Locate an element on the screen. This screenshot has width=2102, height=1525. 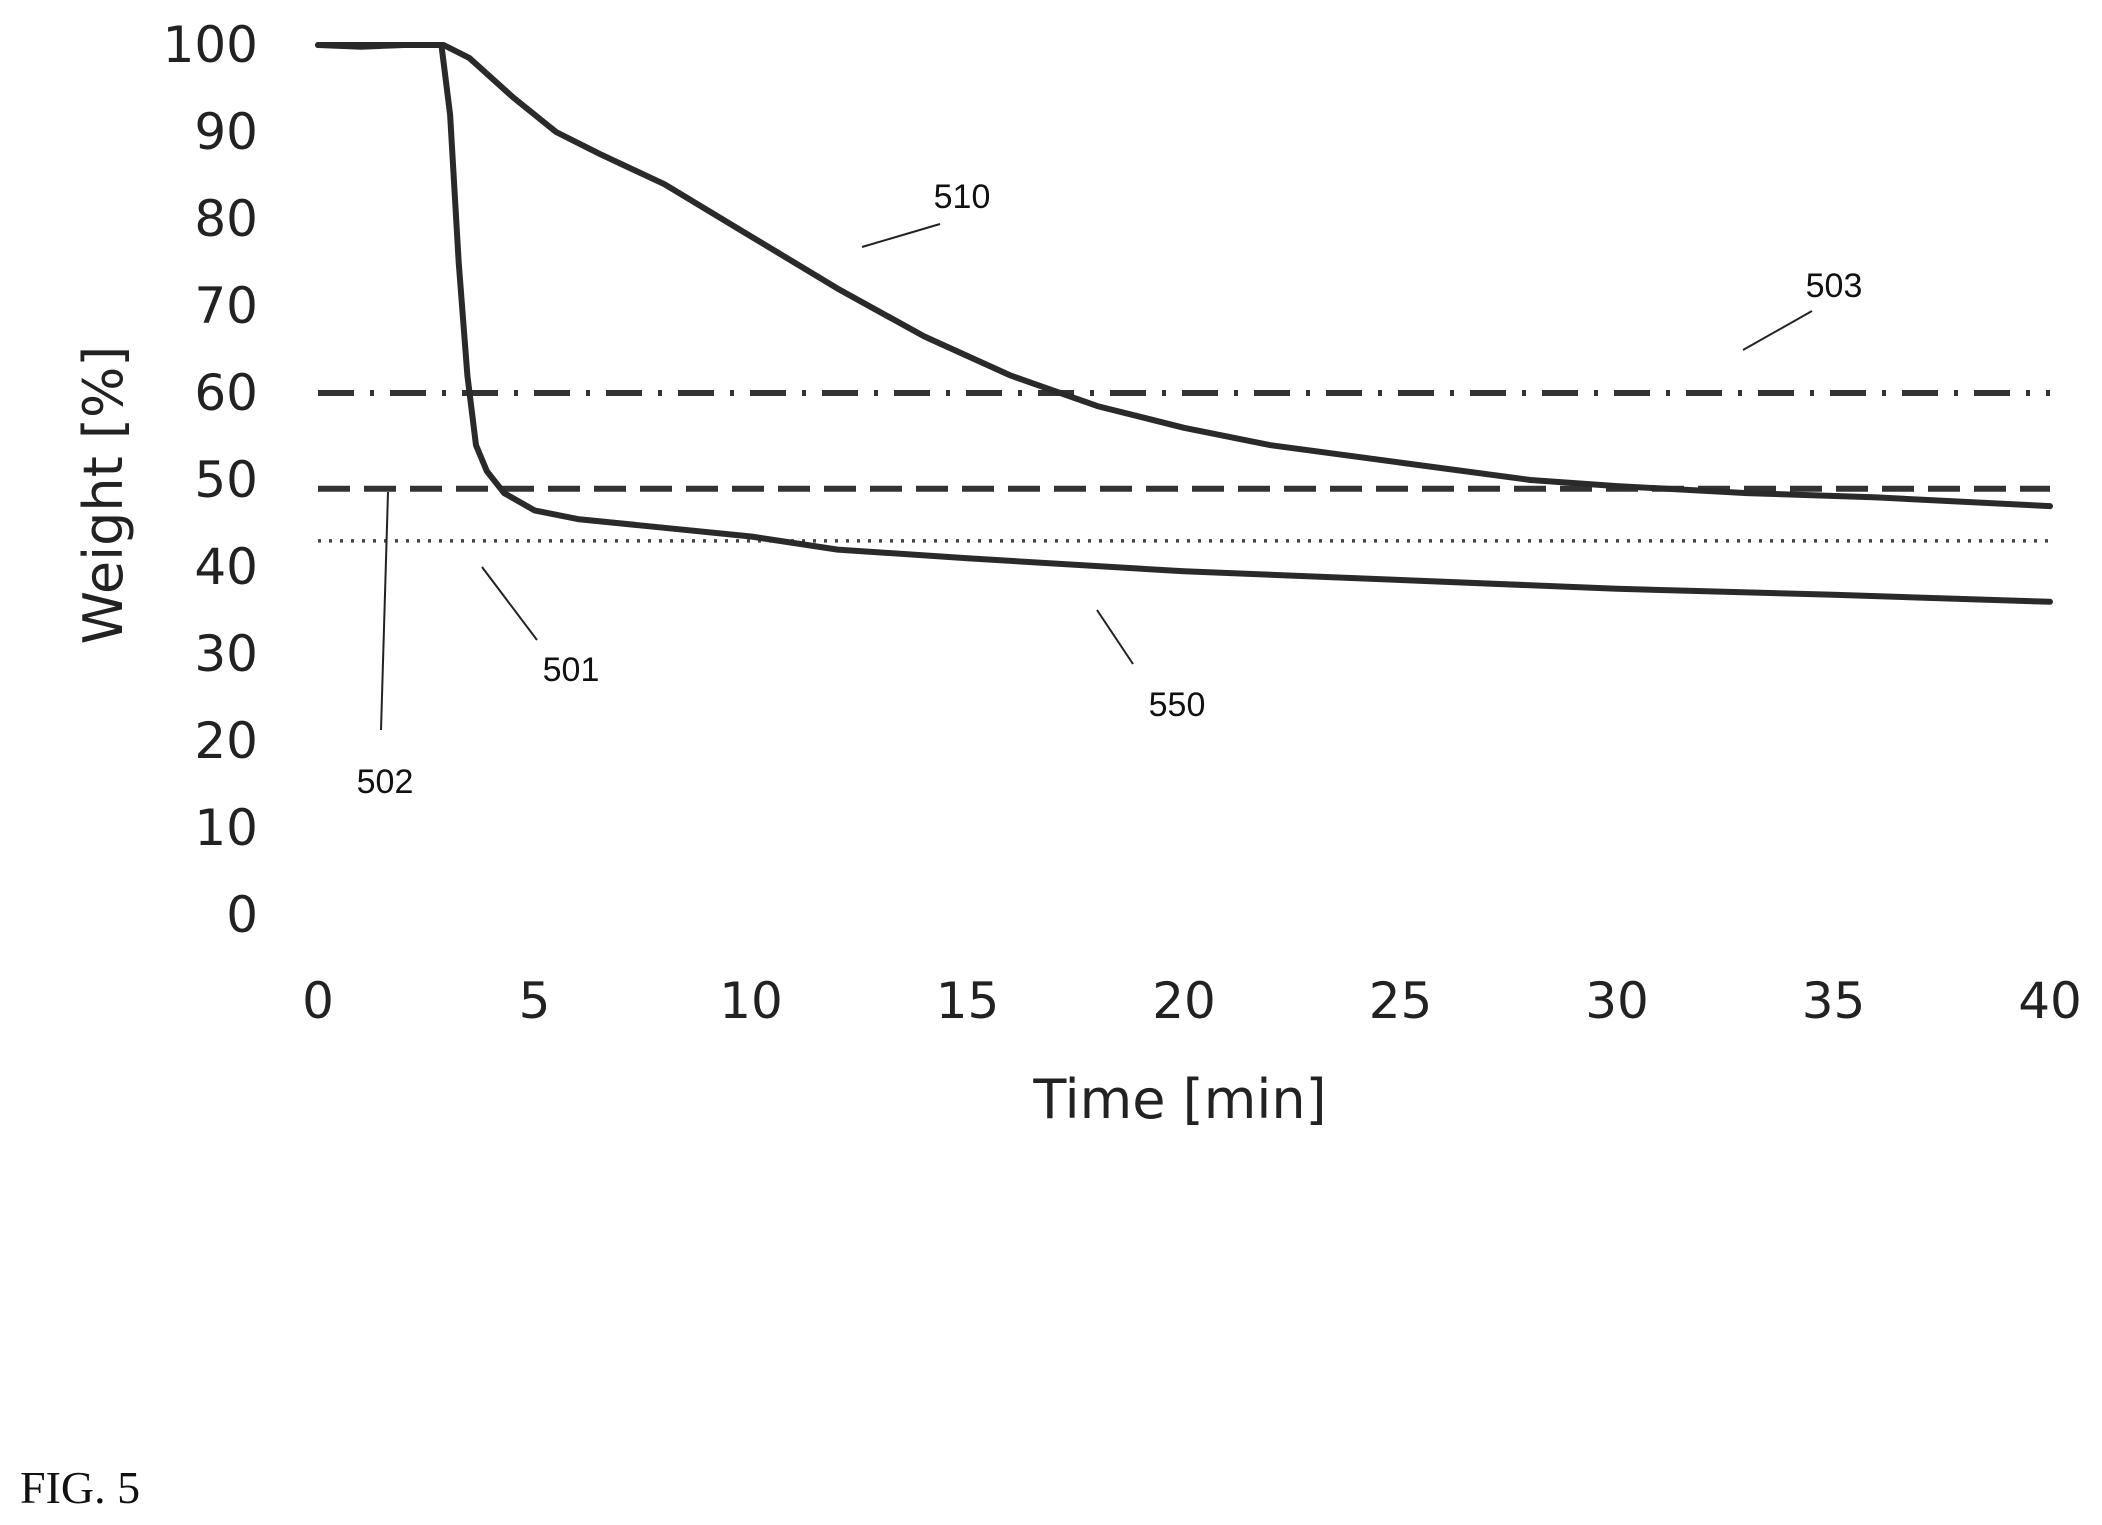
y-tick-label: 0 is located at coordinates (242, 915).